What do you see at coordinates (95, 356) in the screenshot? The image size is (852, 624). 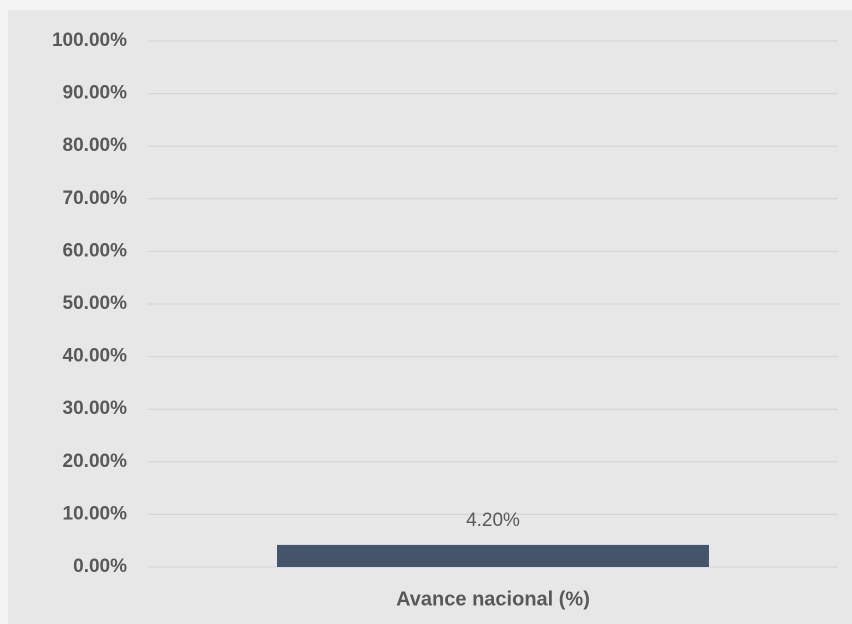 I see `y-tick-label: 40.00%` at bounding box center [95, 356].